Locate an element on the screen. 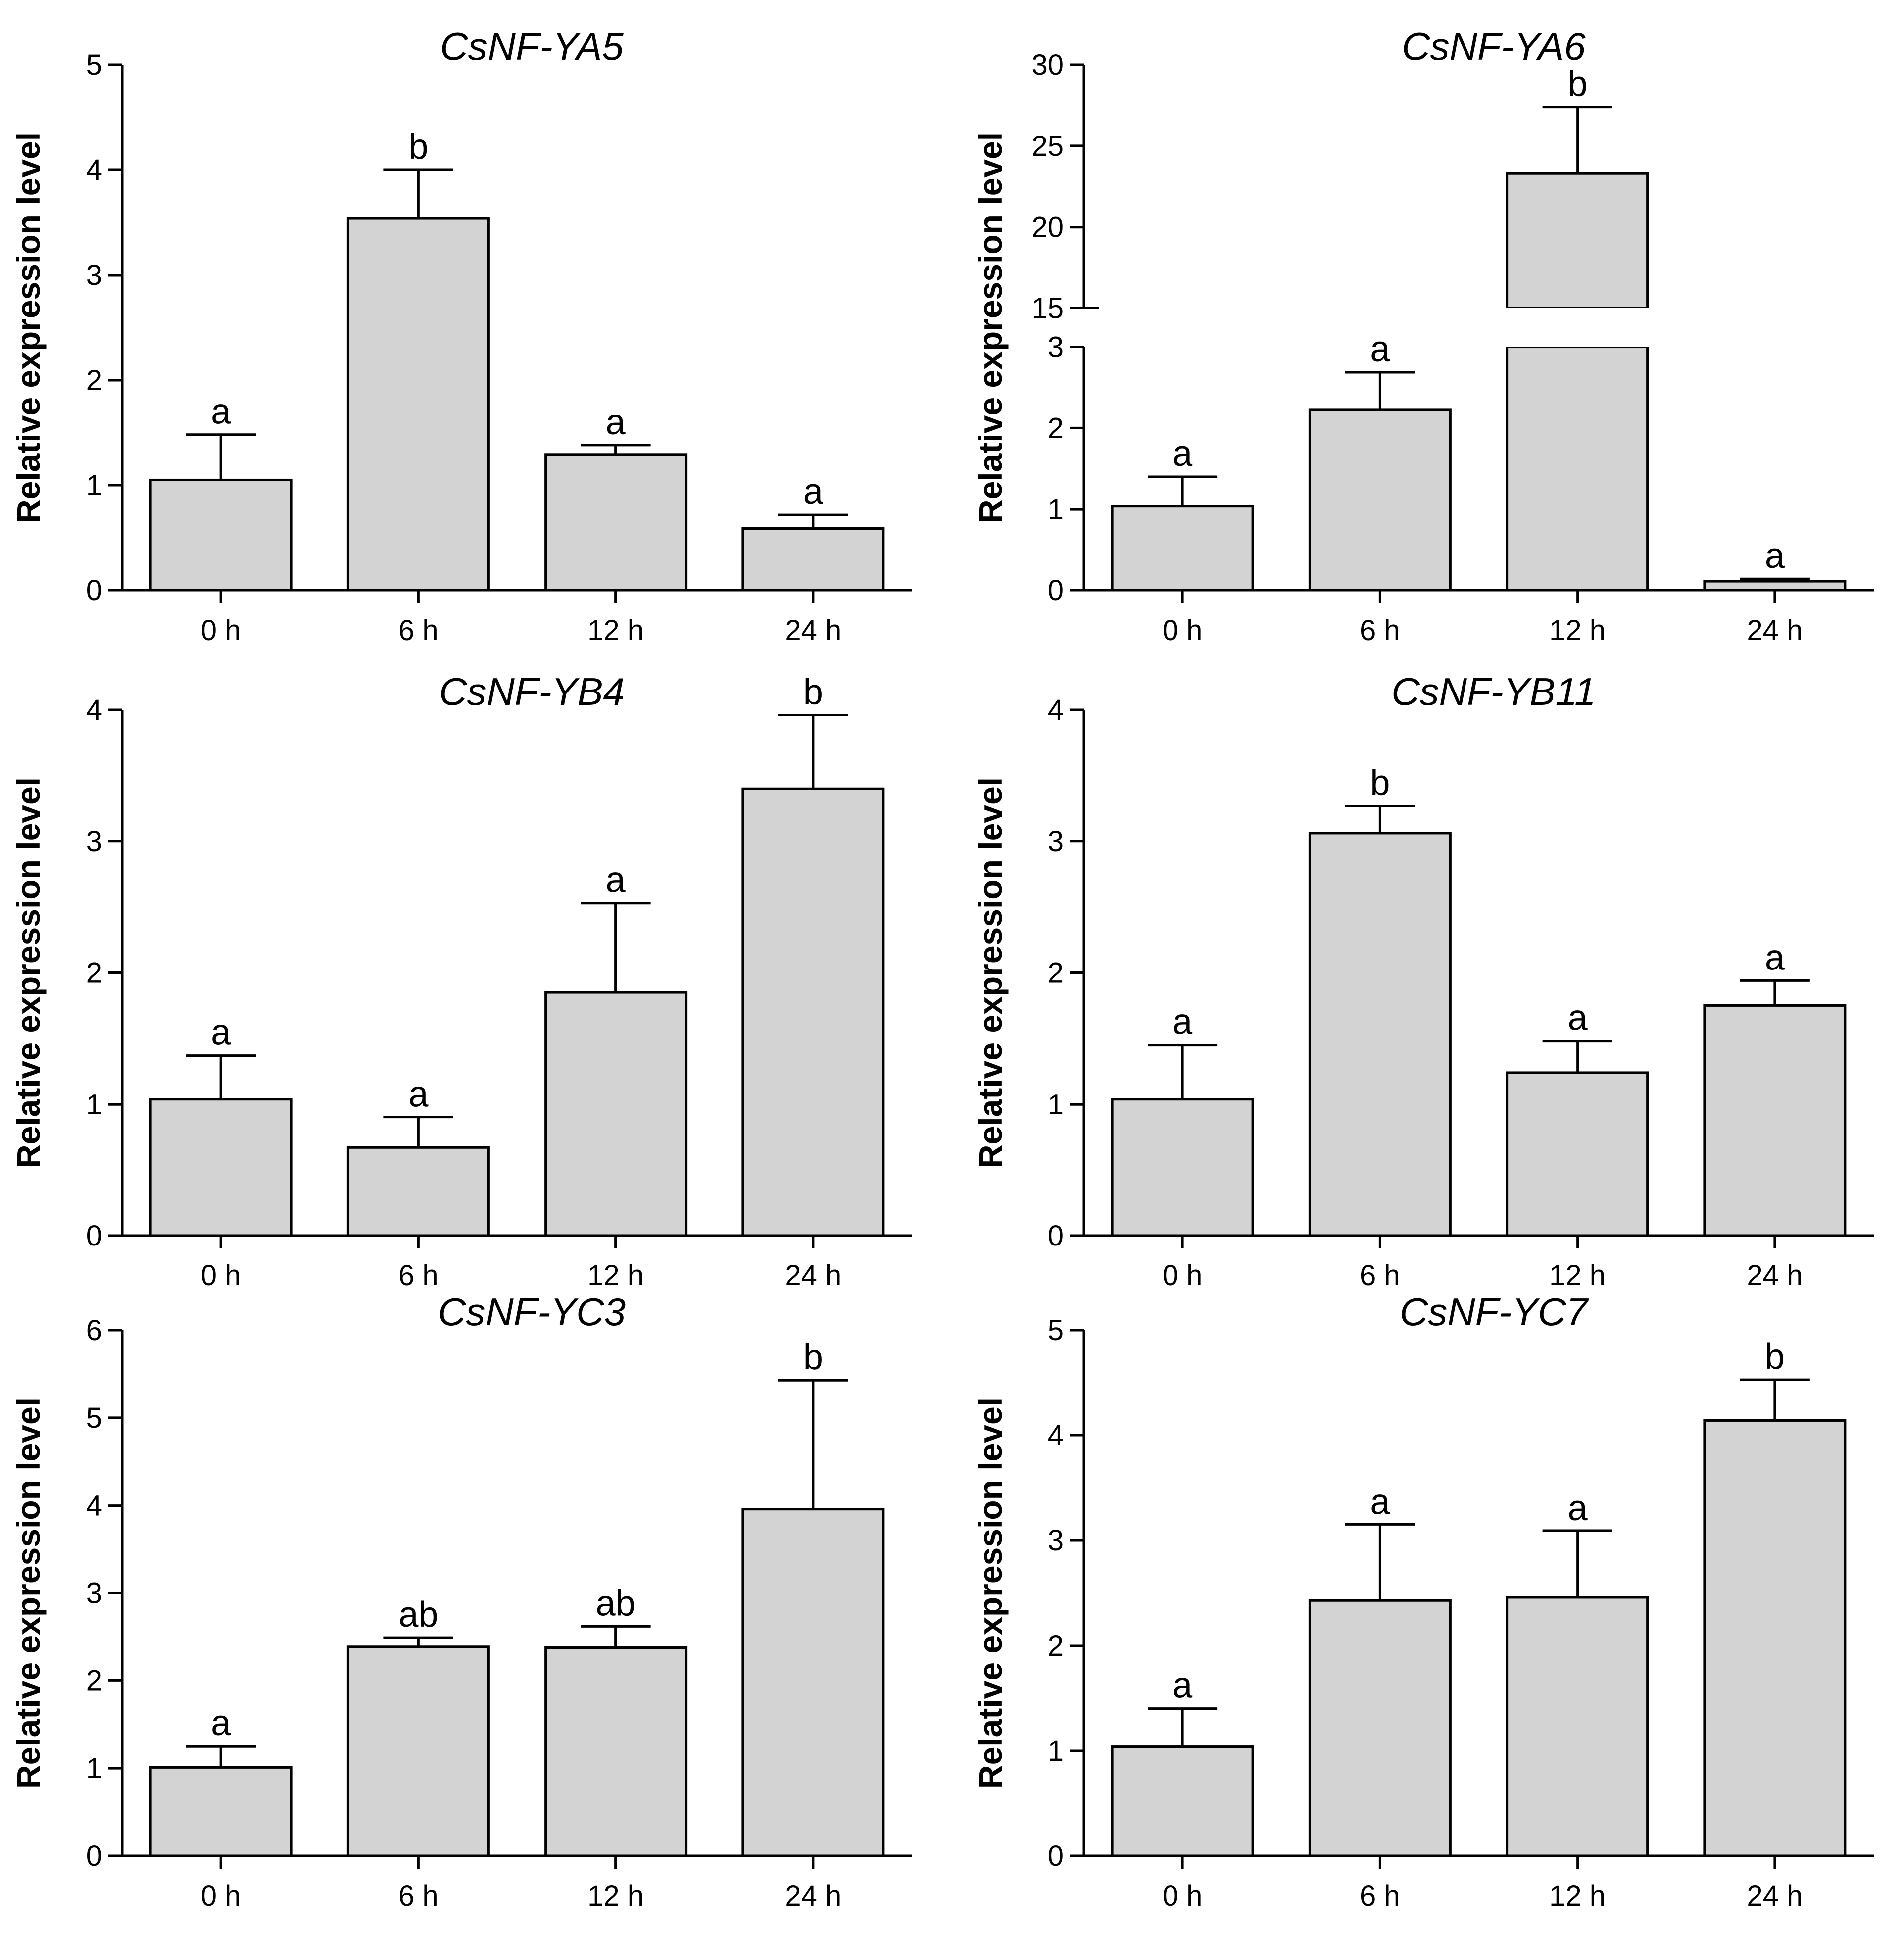 The image size is (1904, 1937). y-tick-label: 20 is located at coordinates (1048, 227).